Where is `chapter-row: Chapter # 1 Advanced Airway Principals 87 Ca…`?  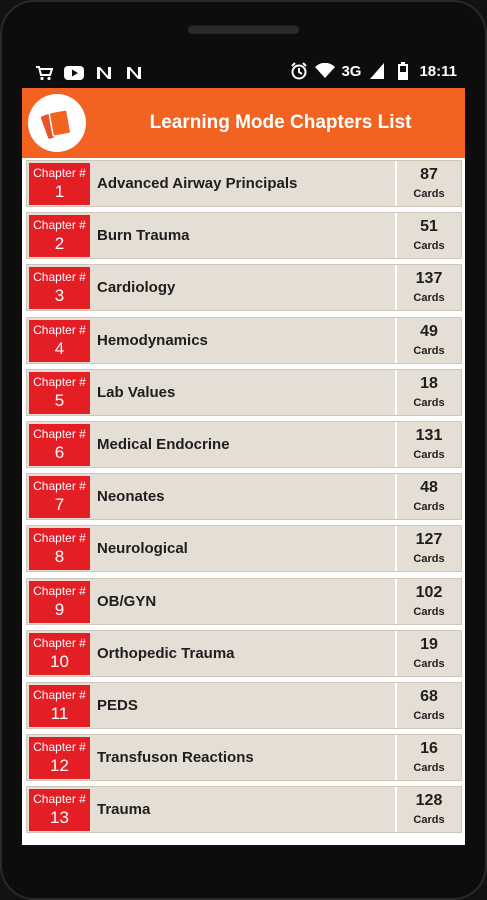
chapter-row: Chapter # 1 Advanced Airway Principals 87 Ca… is located at coordinates (244, 183).